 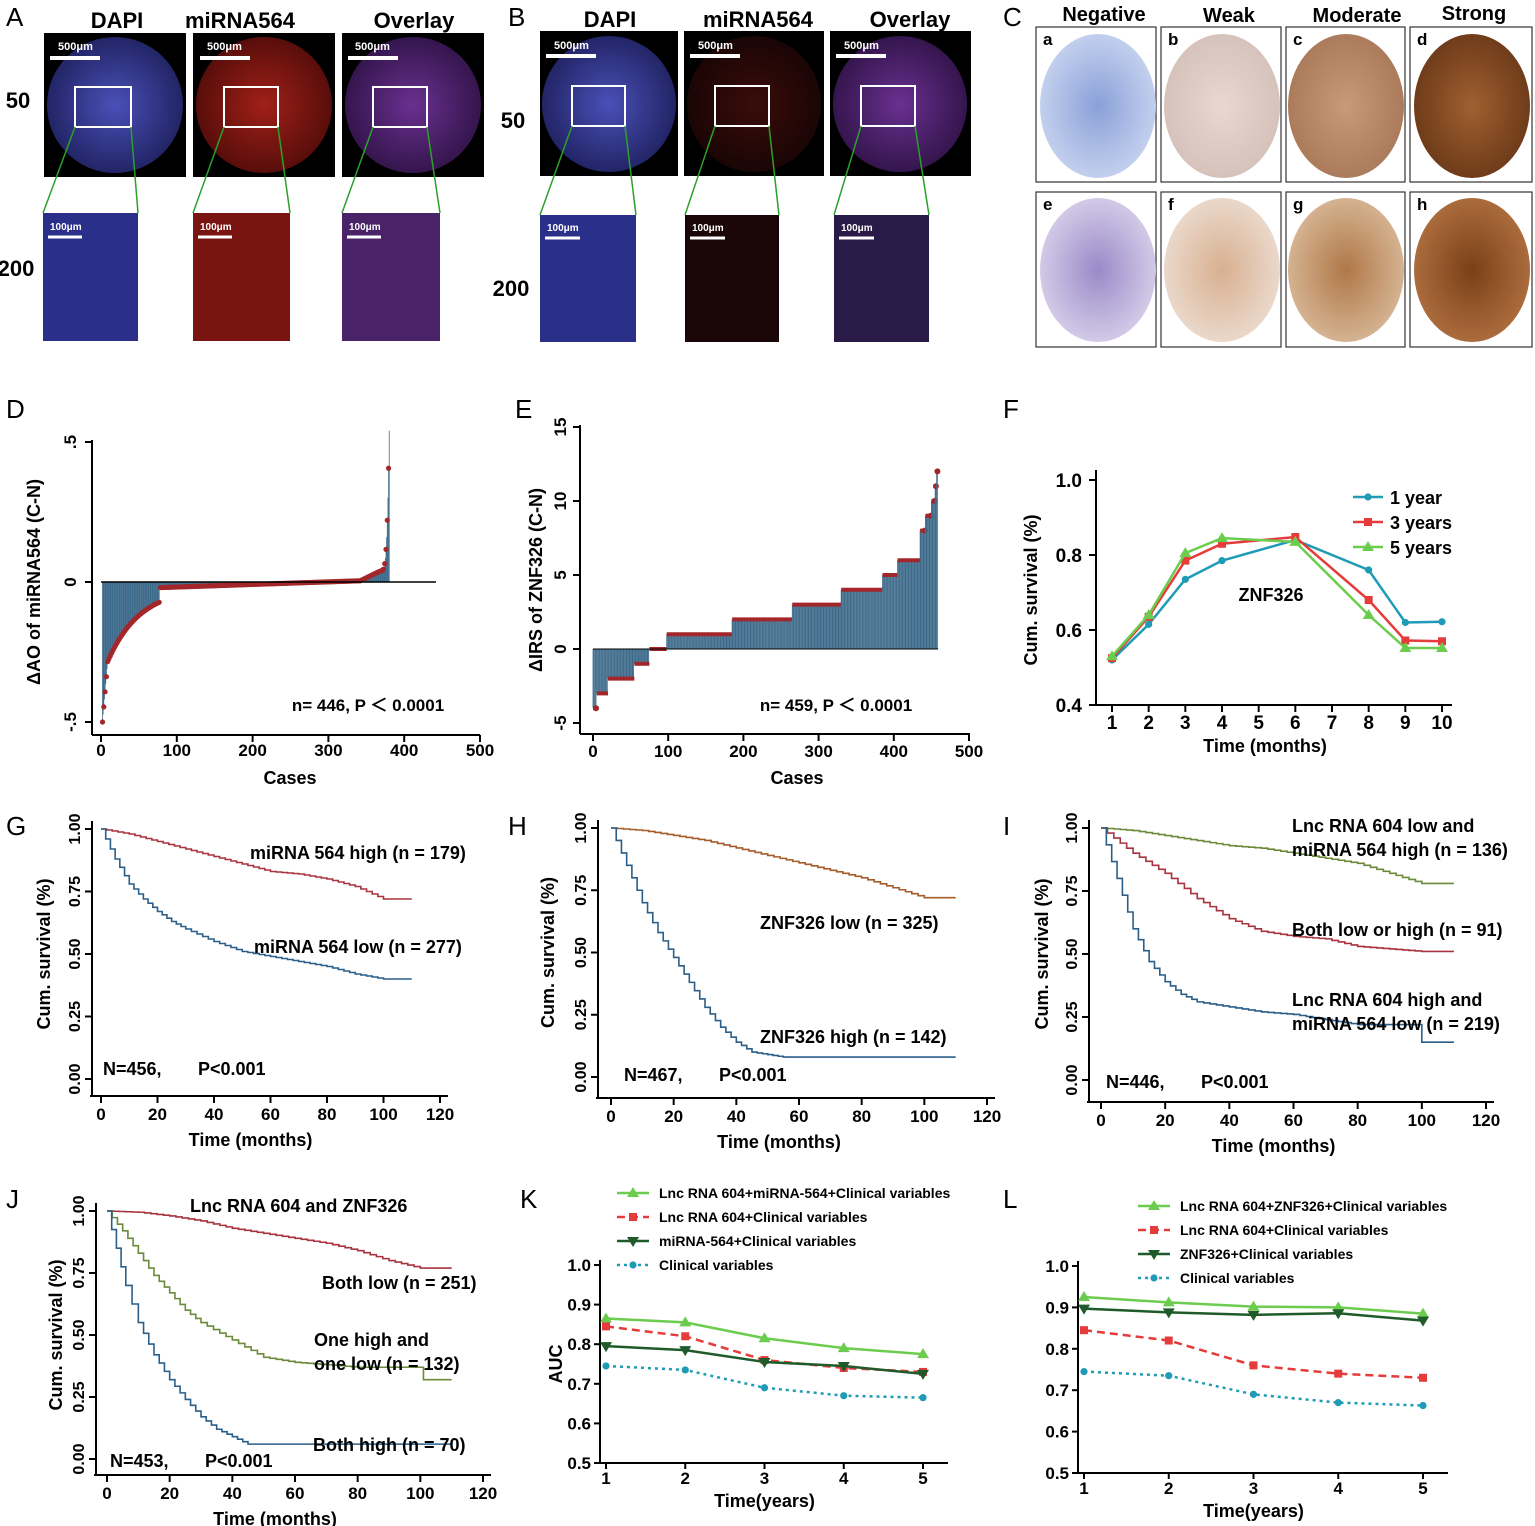 I want to click on y-tick-label: 0.5, so click(x=1057, y=1473).